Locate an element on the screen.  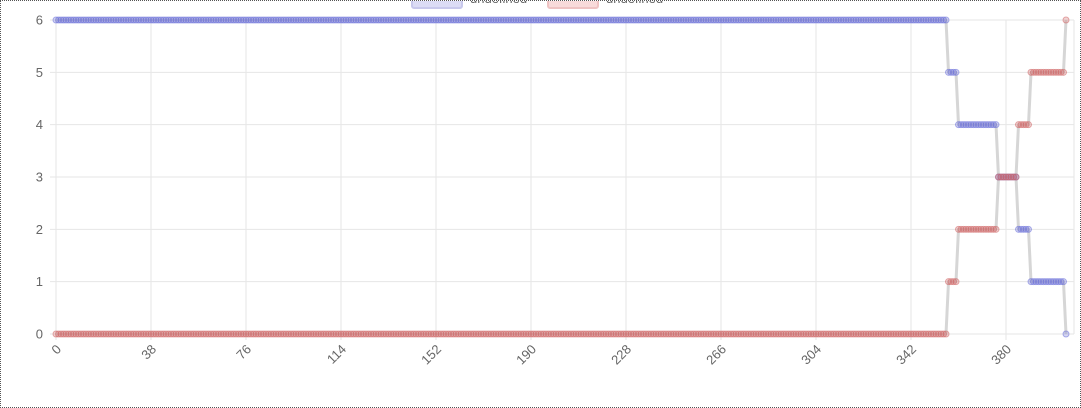
x-tick-label: 190 is located at coordinates (526, 355).